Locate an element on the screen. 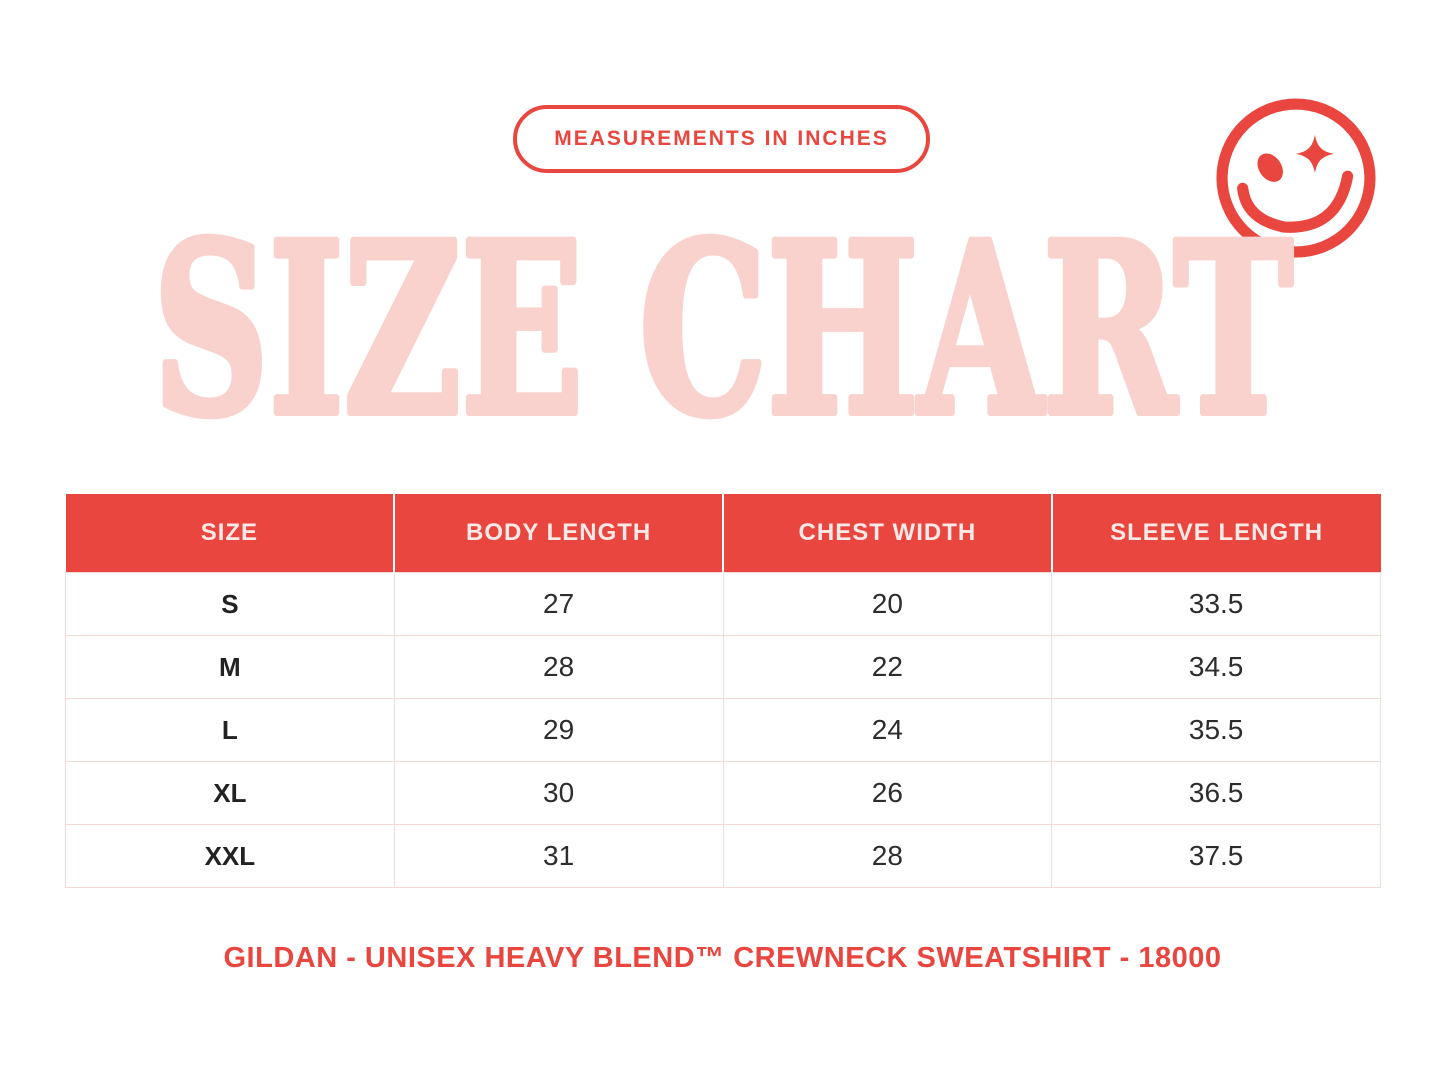 Image resolution: width=1445 pixels, height=1084 pixels. measurements-badge: MEASUREMENTS IN INCHES is located at coordinates (721, 139).